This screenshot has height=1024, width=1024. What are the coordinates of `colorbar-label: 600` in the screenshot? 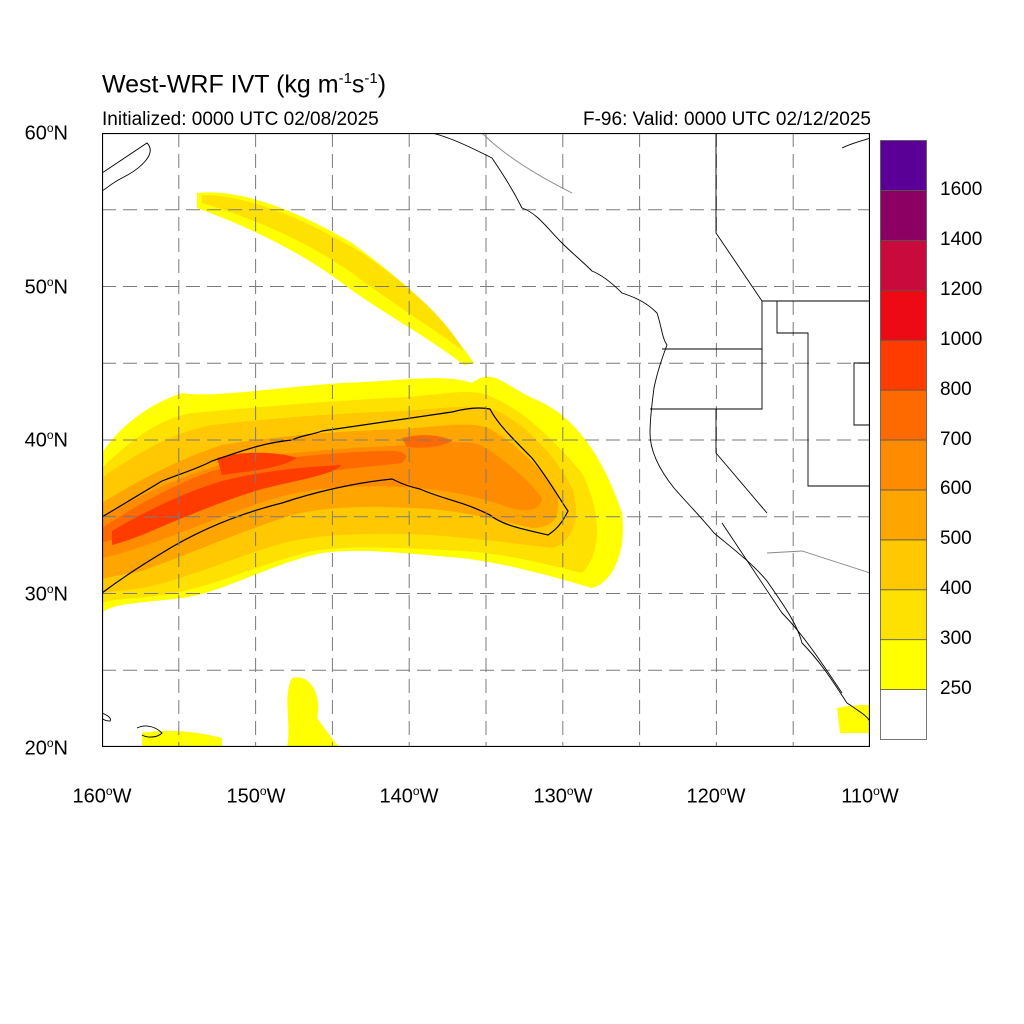 It's located at (956, 489).